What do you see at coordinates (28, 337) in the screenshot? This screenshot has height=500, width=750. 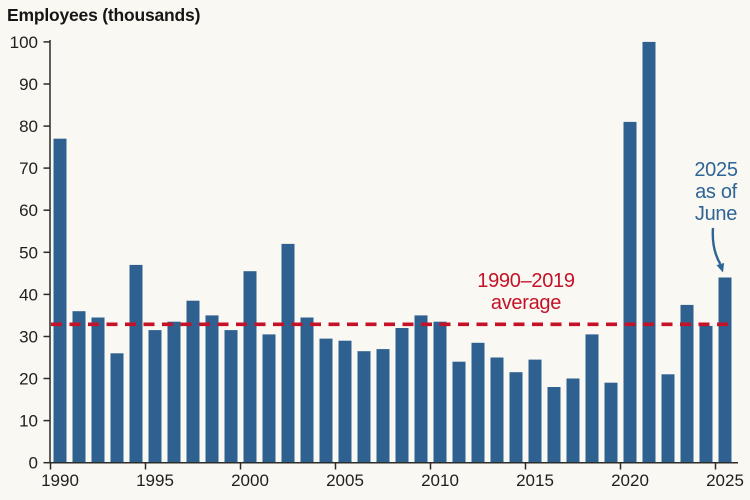 I see `y-tick-label-30: 30` at bounding box center [28, 337].